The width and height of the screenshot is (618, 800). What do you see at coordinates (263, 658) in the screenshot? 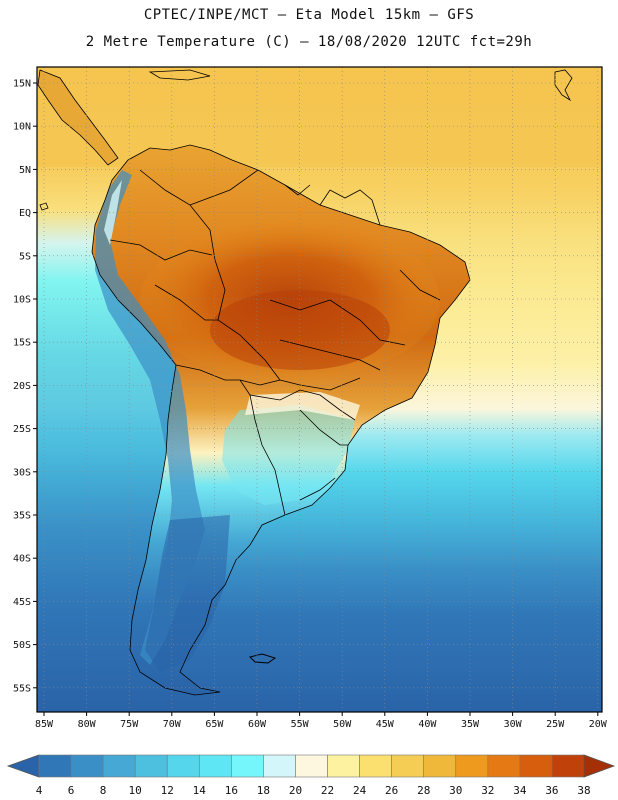
I see `falkland-islands` at bounding box center [263, 658].